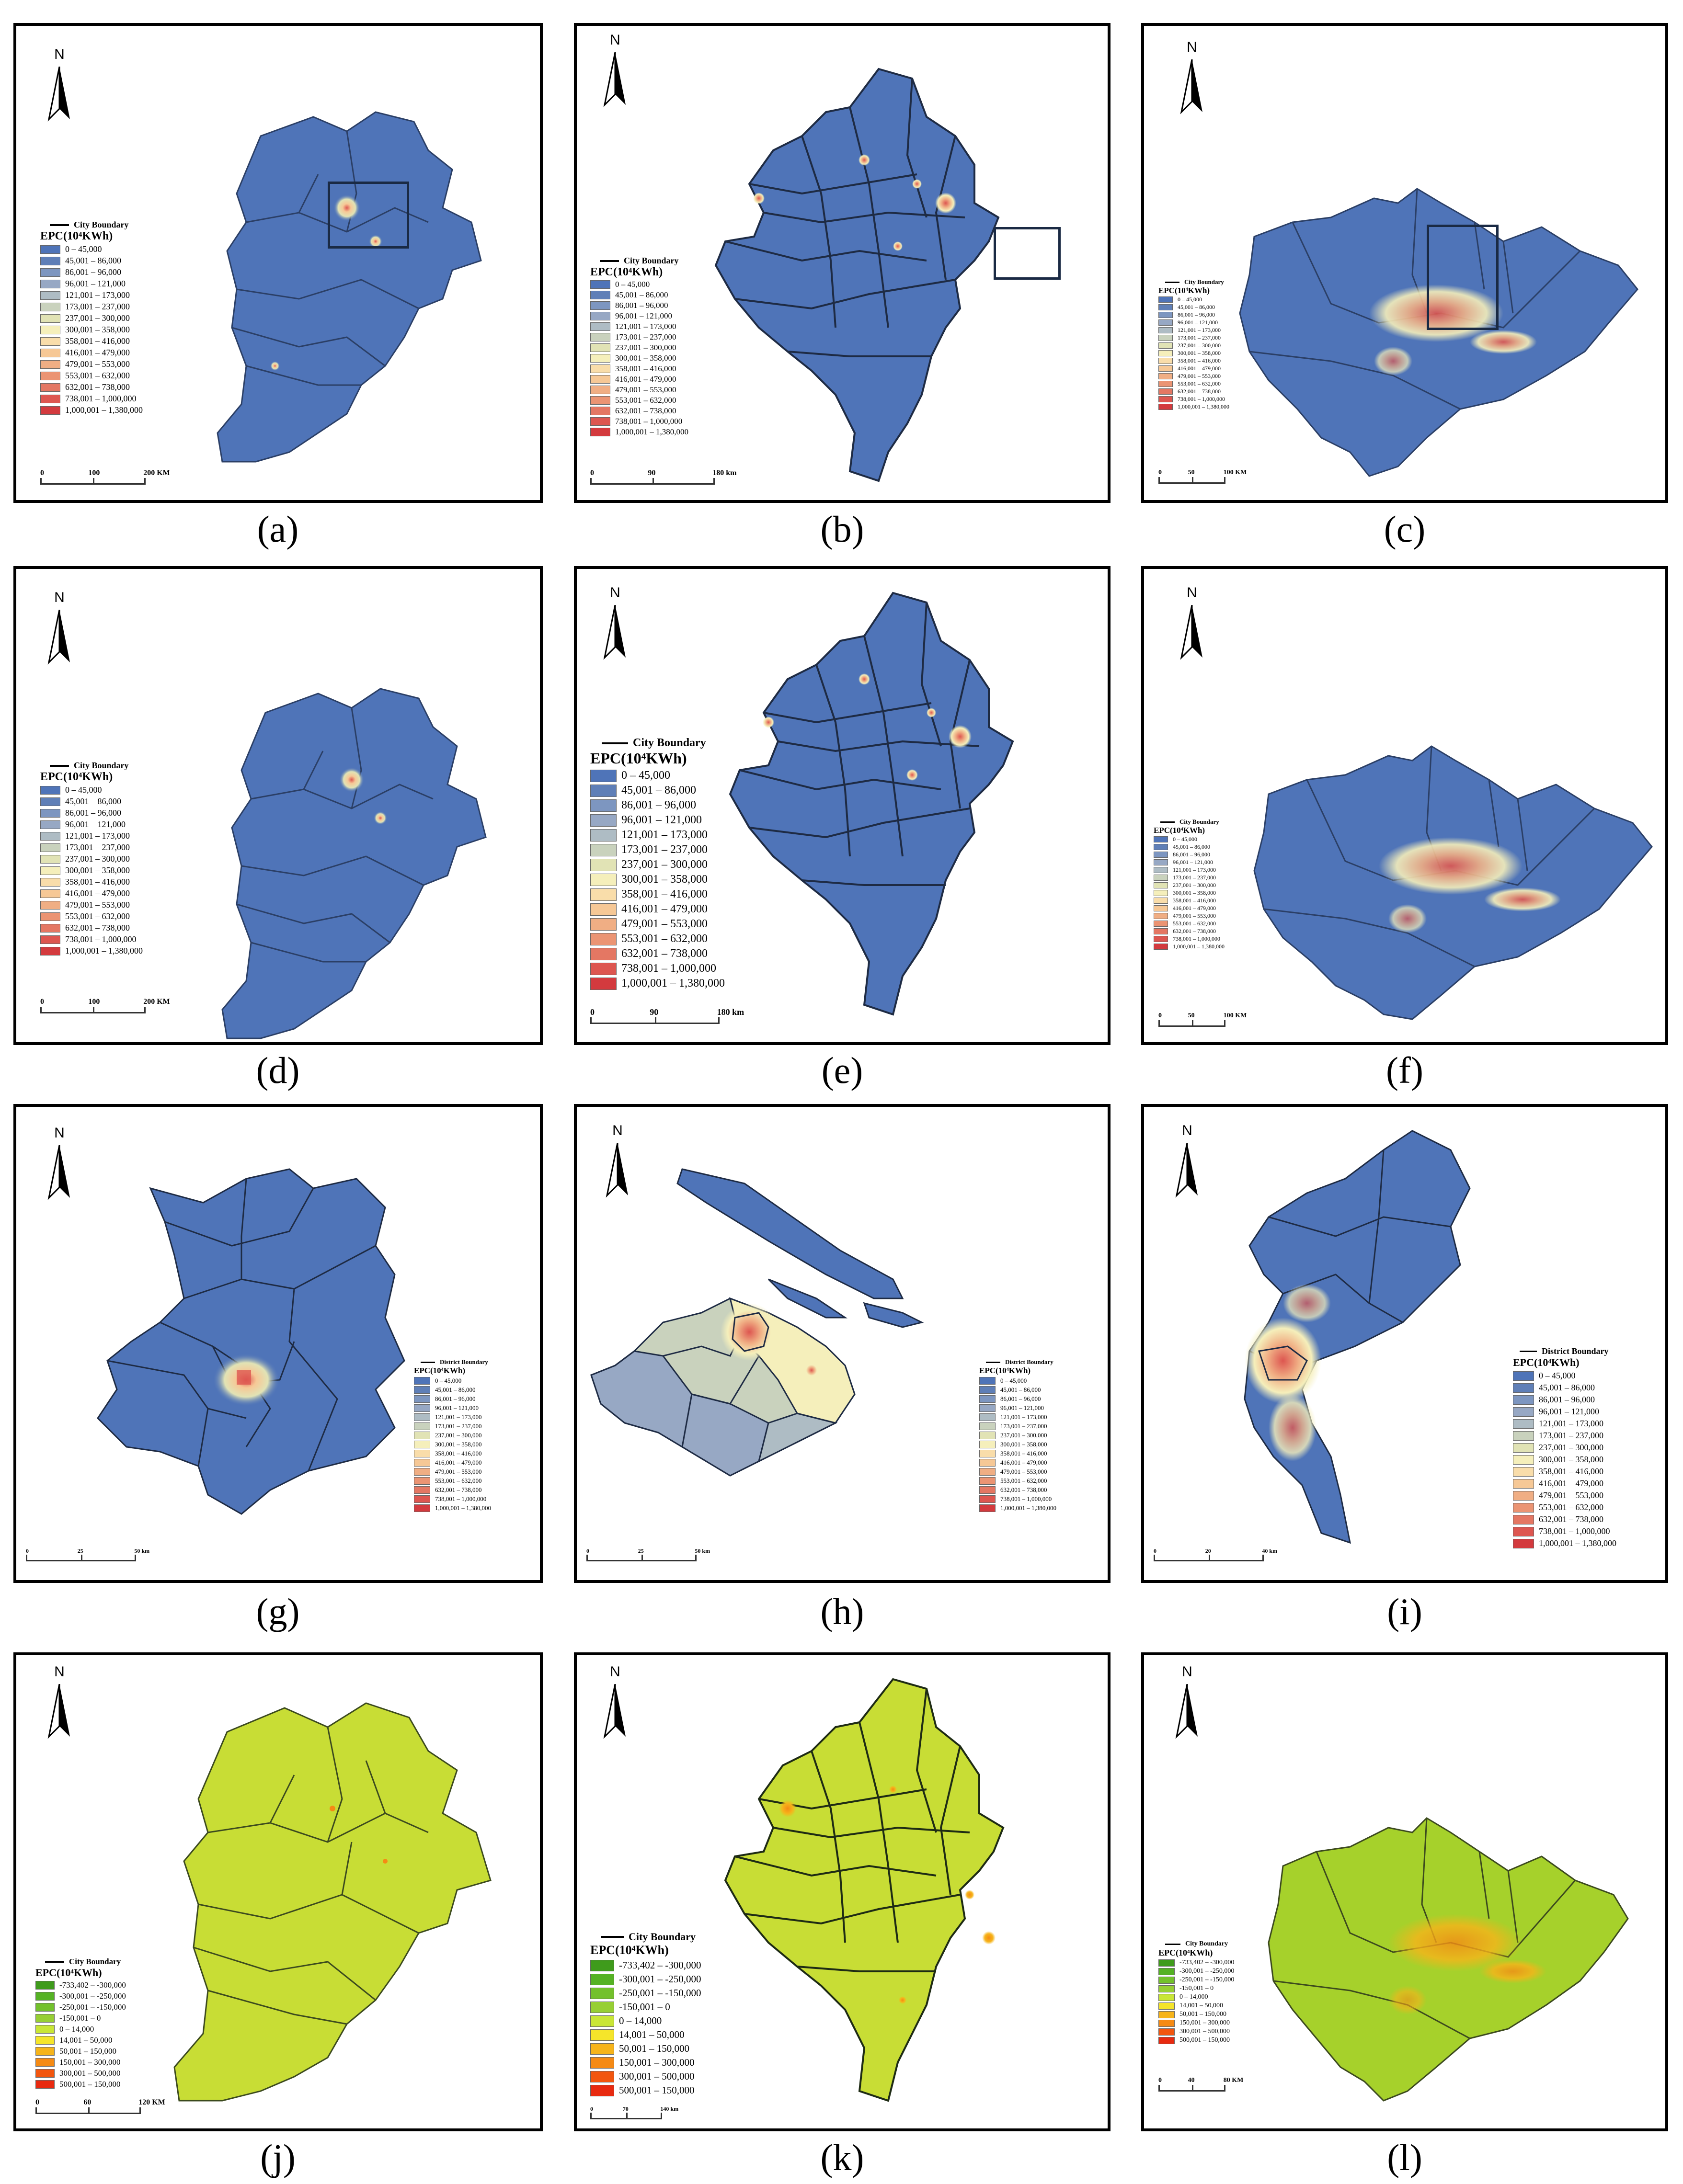  What do you see at coordinates (657, 2062) in the screenshot?
I see `legend-label: 150,001 – 300,000` at bounding box center [657, 2062].